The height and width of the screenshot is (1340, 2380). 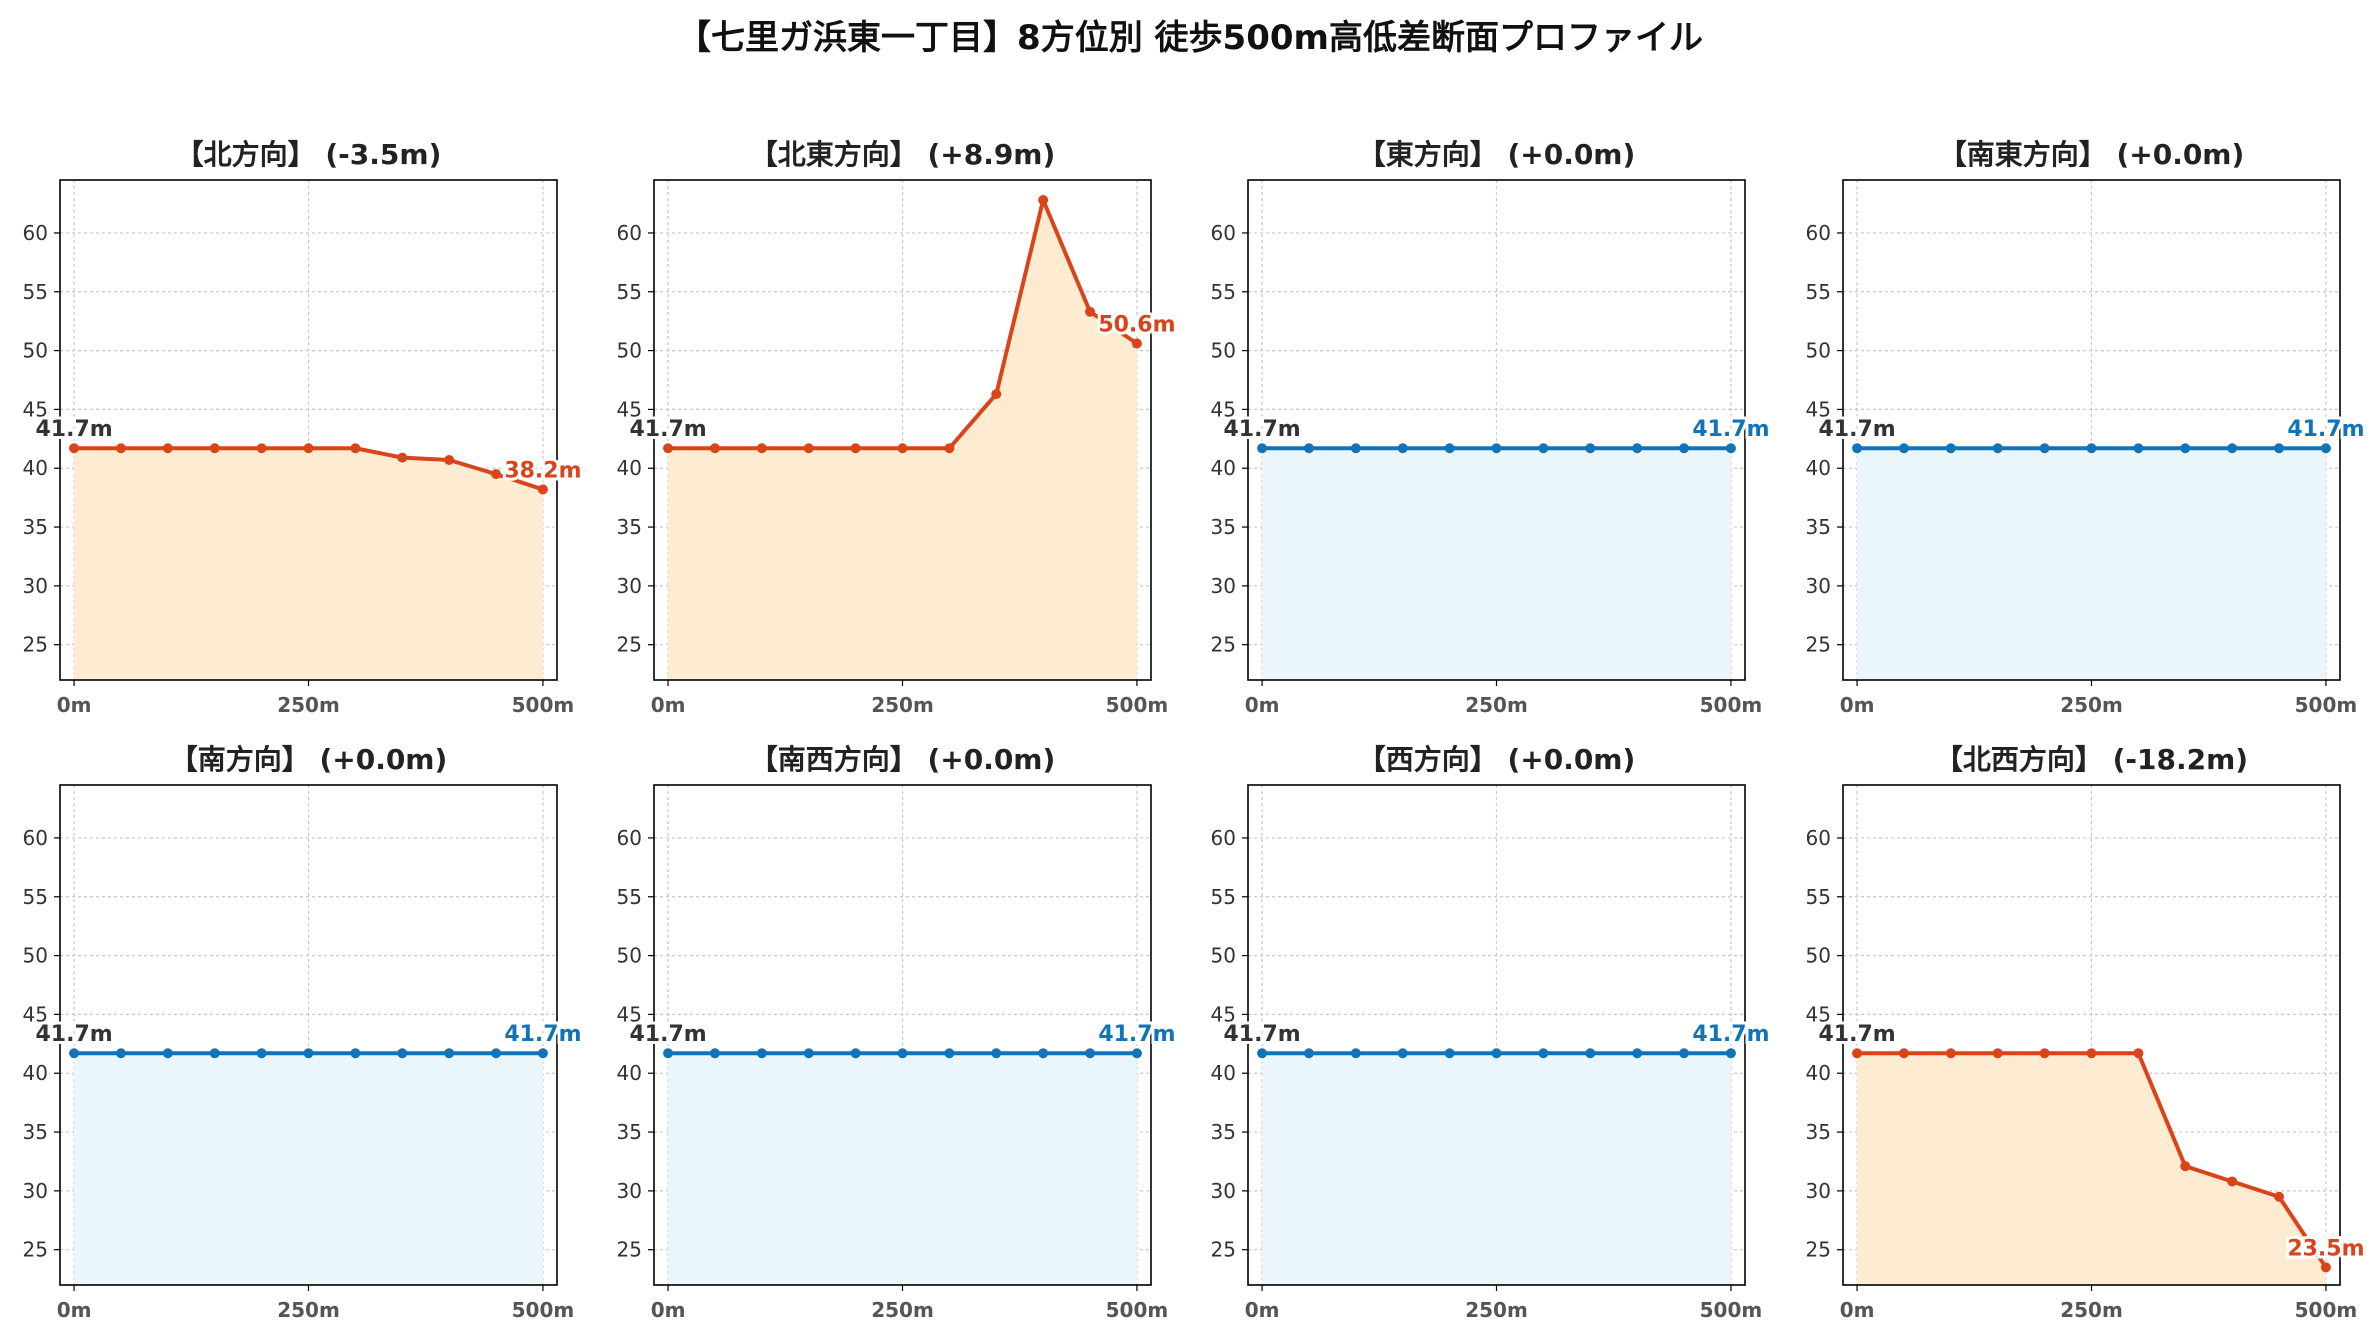 I want to click on chart-title: 【西方向】 (+0.0m), so click(x=1497, y=759).